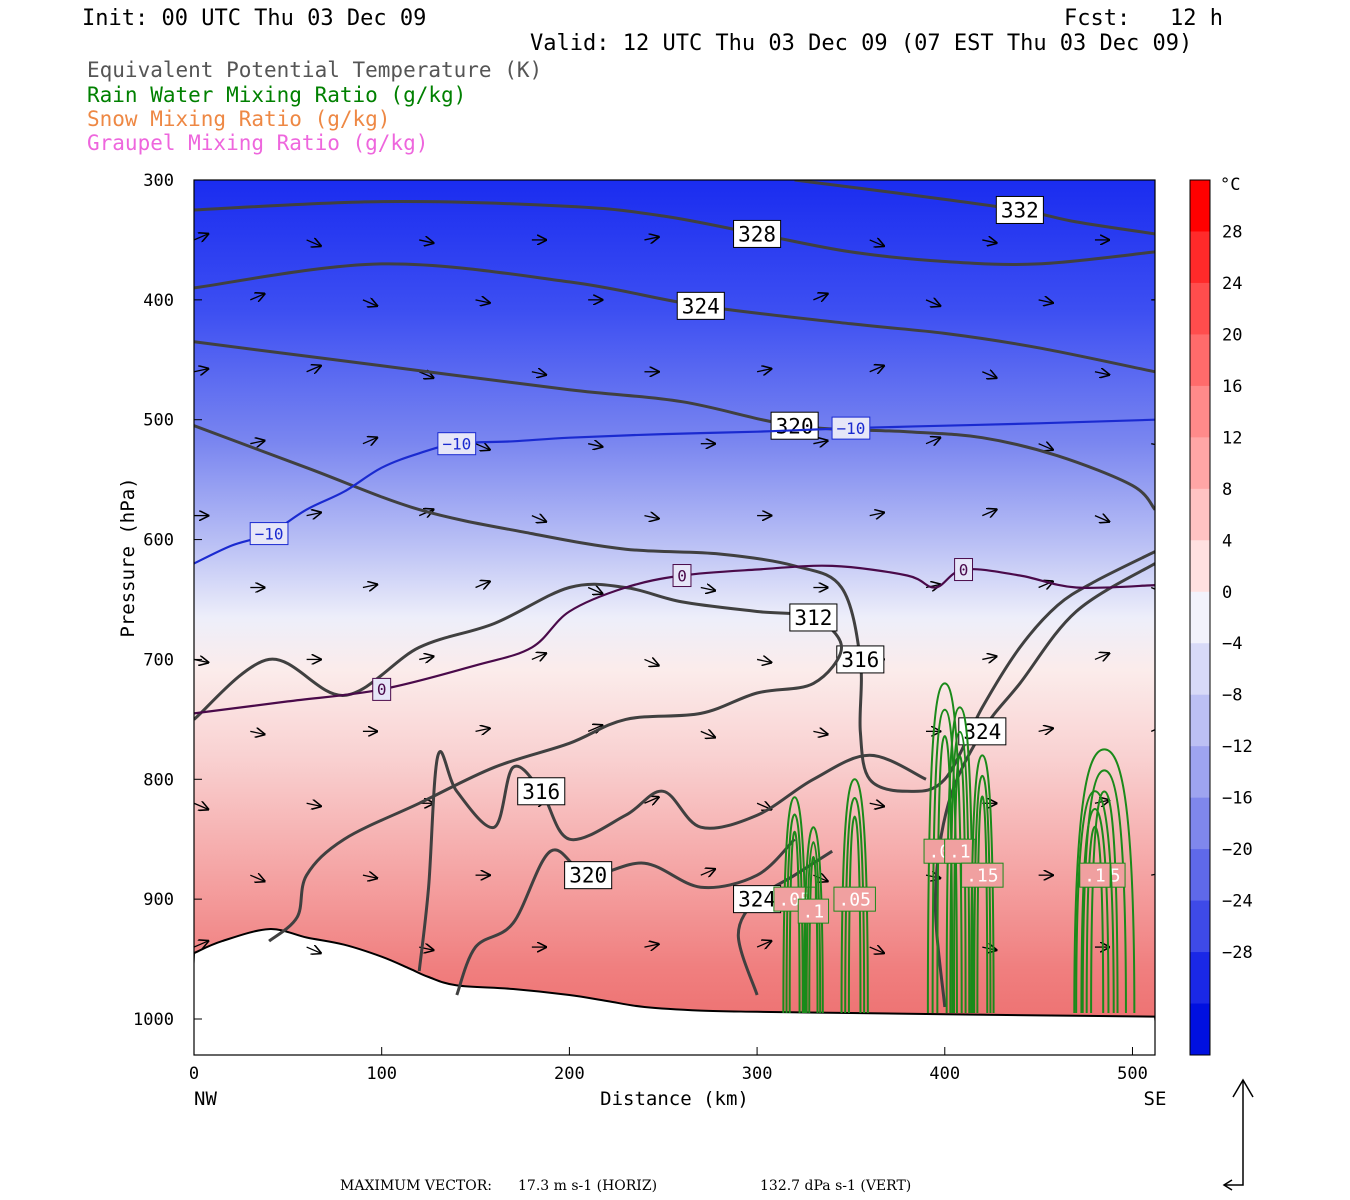 This screenshot has height=1200, width=1350. What do you see at coordinates (1227, 541) in the screenshot?
I see `colorbar-label: 4` at bounding box center [1227, 541].